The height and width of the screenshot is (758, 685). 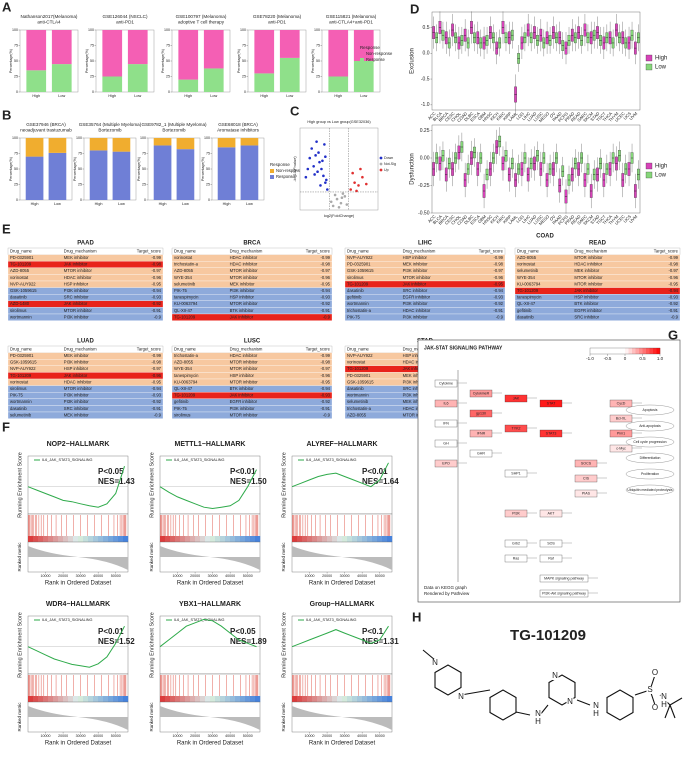 I want to click on legend-swatch, so click(x=272, y=171).